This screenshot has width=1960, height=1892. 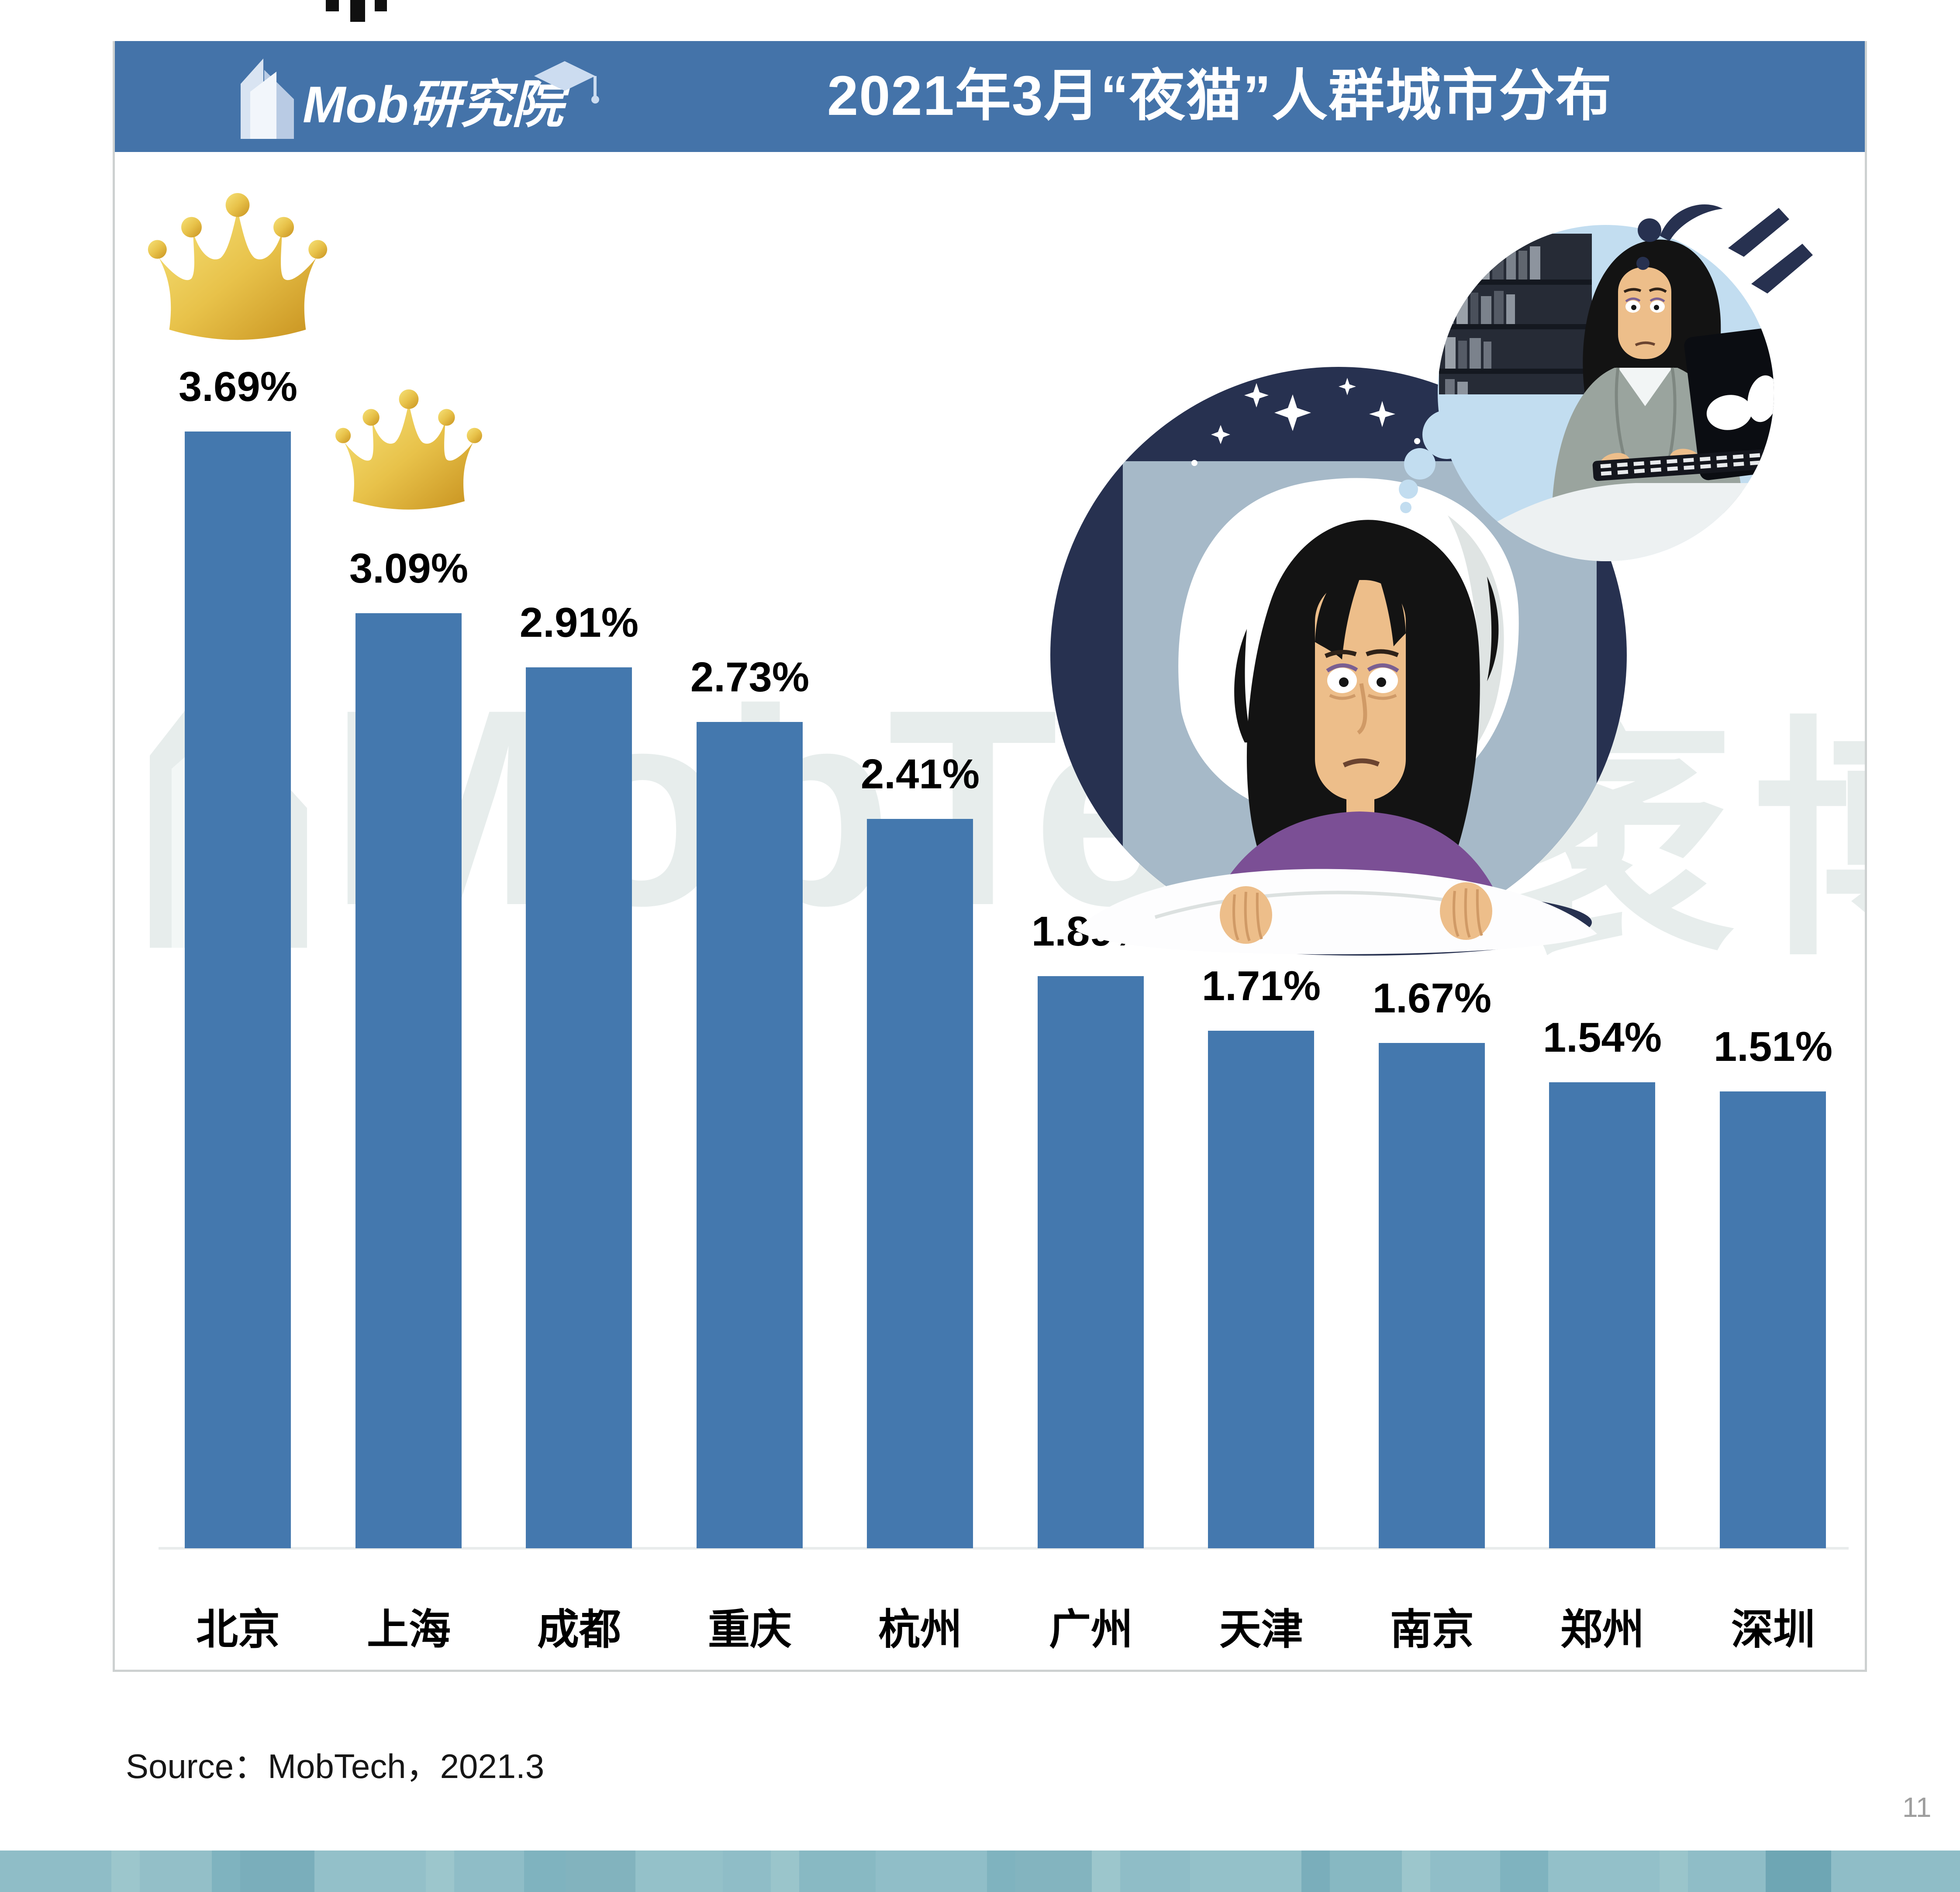 What do you see at coordinates (1773, 1629) in the screenshot?
I see `city-label-深圳: 深圳` at bounding box center [1773, 1629].